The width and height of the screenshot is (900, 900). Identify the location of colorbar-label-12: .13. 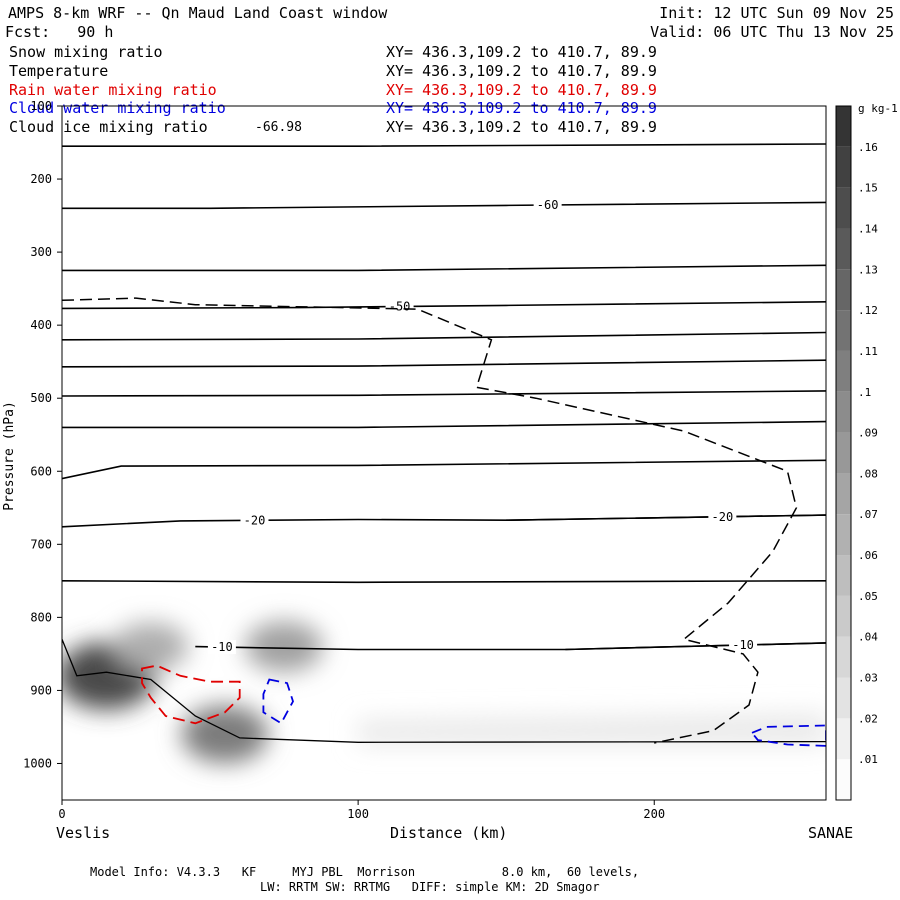
(868, 269).